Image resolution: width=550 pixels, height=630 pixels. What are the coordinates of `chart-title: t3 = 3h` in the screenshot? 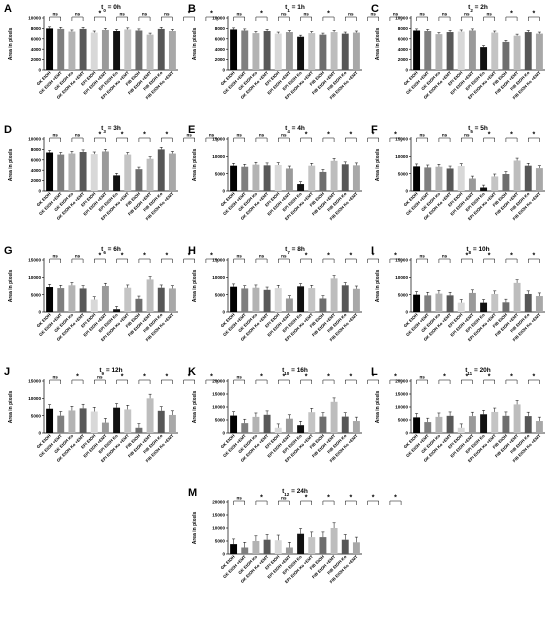 It's located at (111, 129).